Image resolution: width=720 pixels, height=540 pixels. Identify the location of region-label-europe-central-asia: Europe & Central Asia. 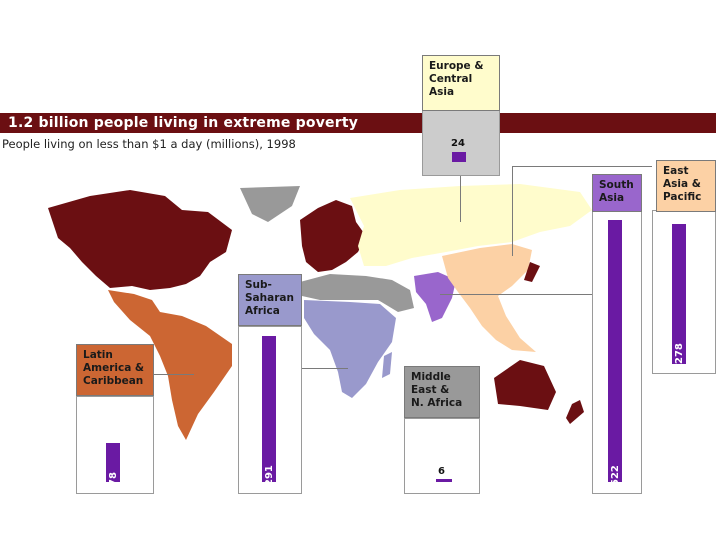
(461, 83).